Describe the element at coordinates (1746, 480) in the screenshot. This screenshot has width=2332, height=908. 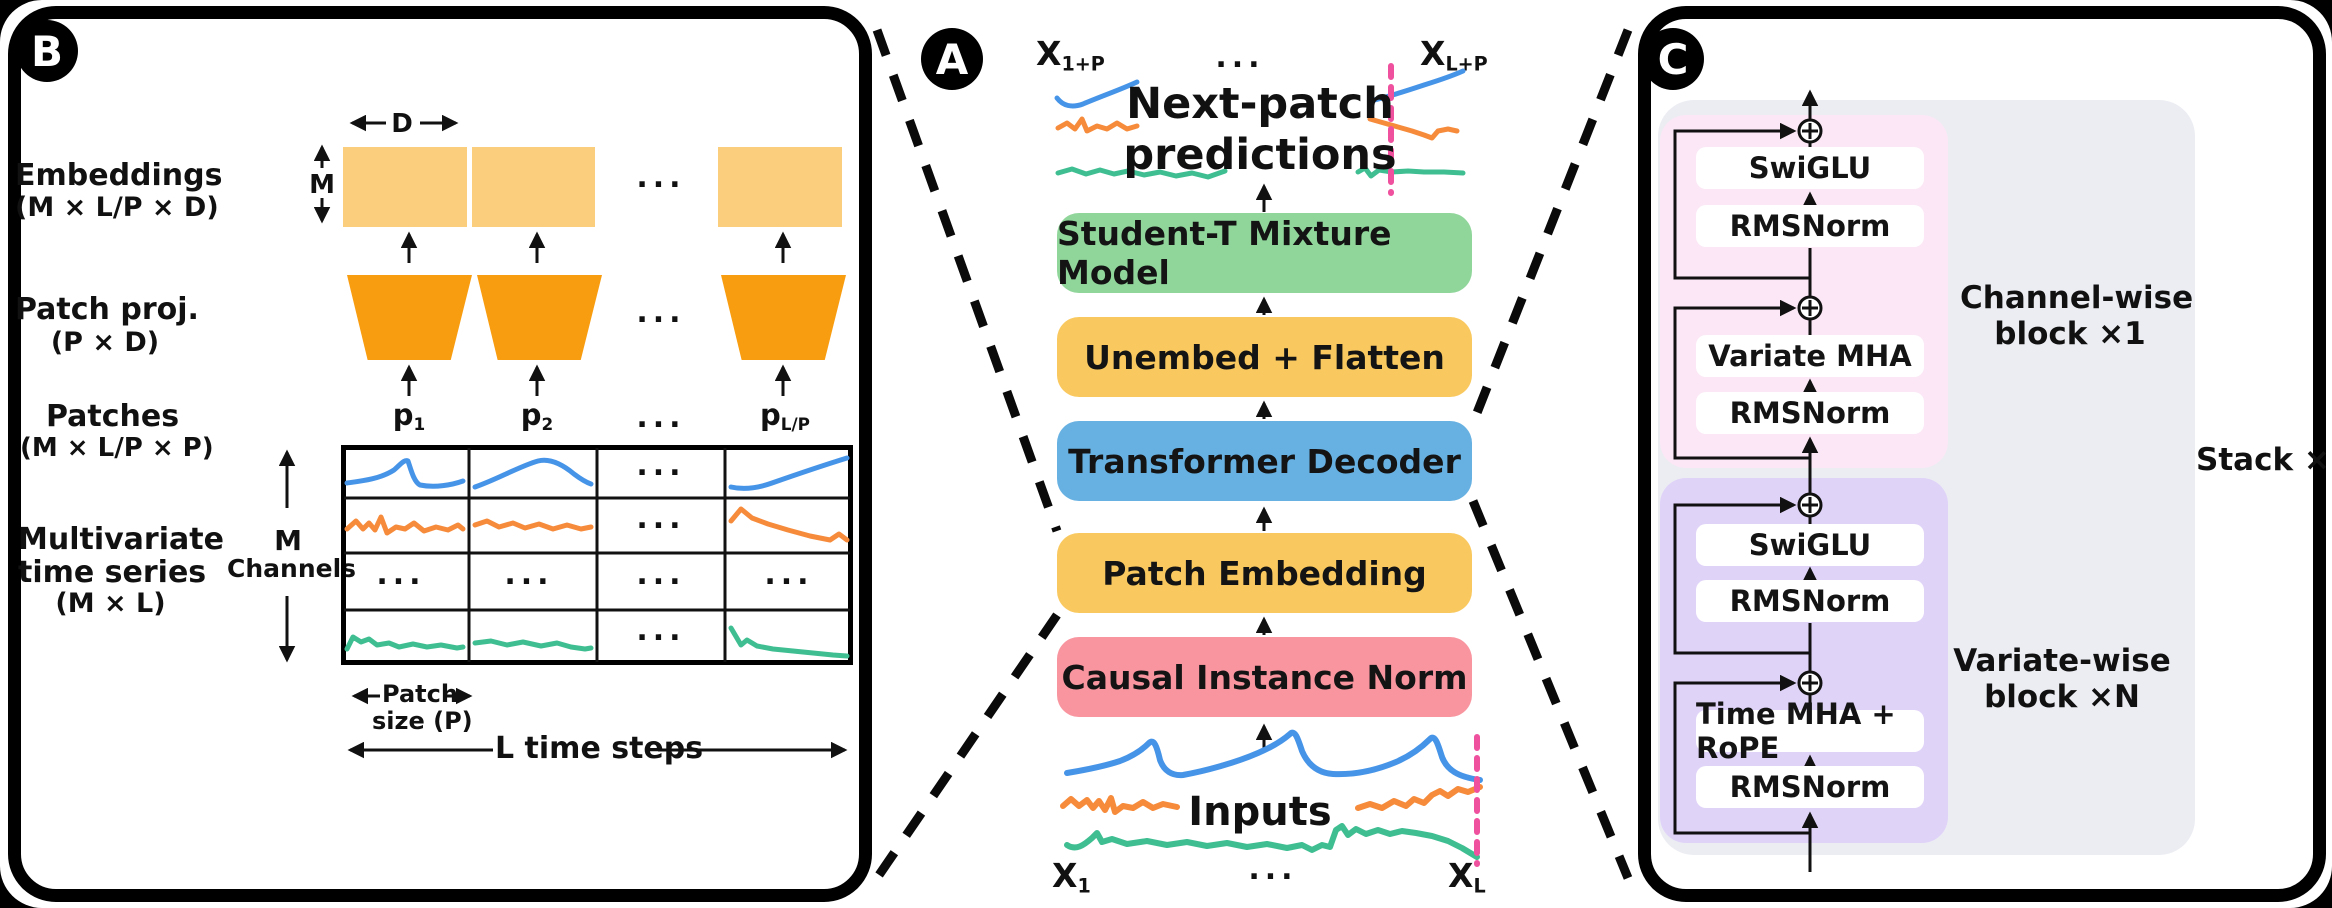
I see `panel-c-flow` at that location.